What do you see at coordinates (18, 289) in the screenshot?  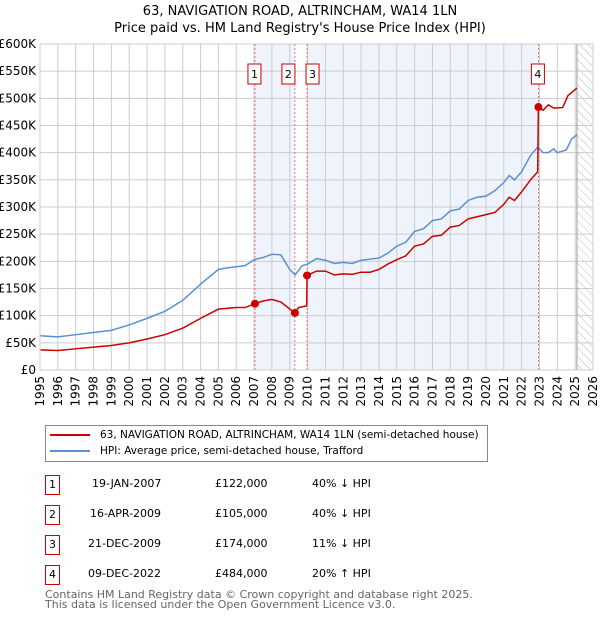 I see `y-tick-label: £150K` at bounding box center [18, 289].